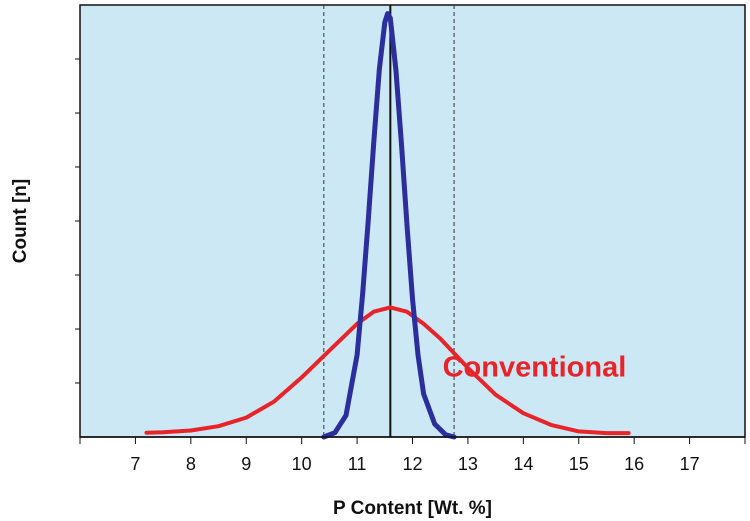  Describe the element at coordinates (579, 464) in the screenshot. I see `x-tick-label: 15` at that location.